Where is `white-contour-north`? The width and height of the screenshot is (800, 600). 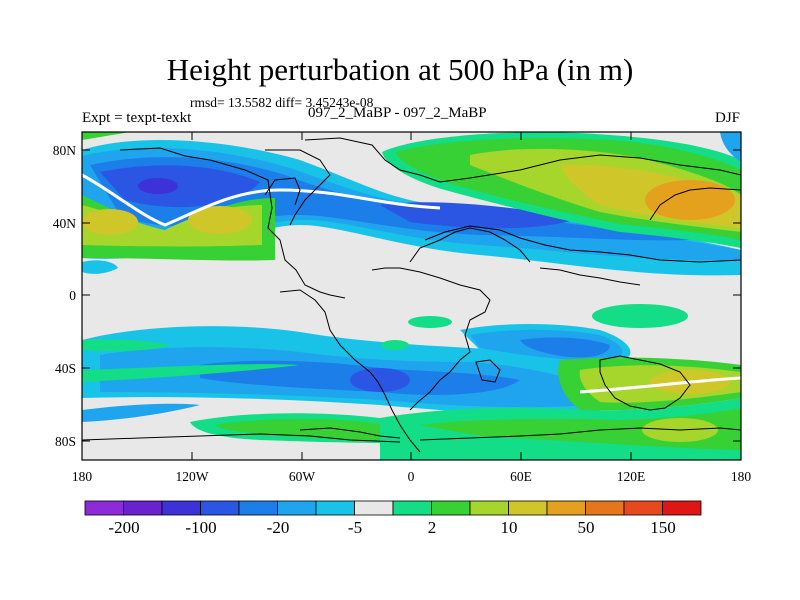
white-contour-north is located at coordinates (261, 200).